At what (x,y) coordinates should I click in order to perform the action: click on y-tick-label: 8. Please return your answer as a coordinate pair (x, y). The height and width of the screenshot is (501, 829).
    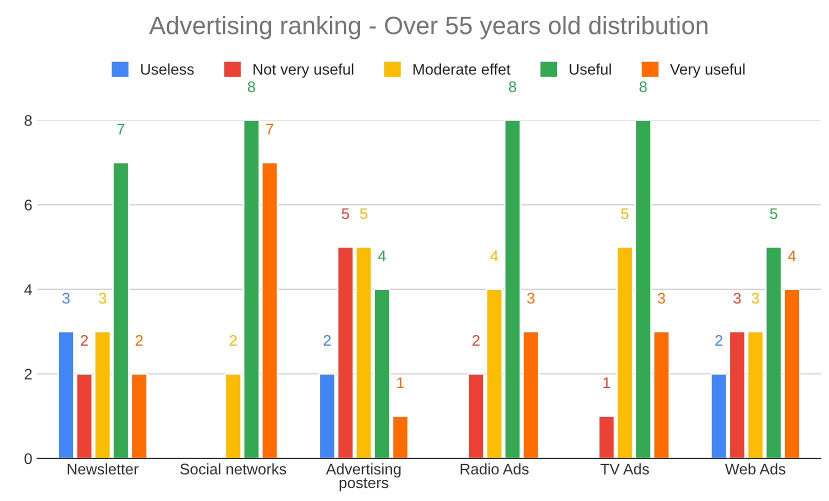
    Looking at the image, I should click on (28, 120).